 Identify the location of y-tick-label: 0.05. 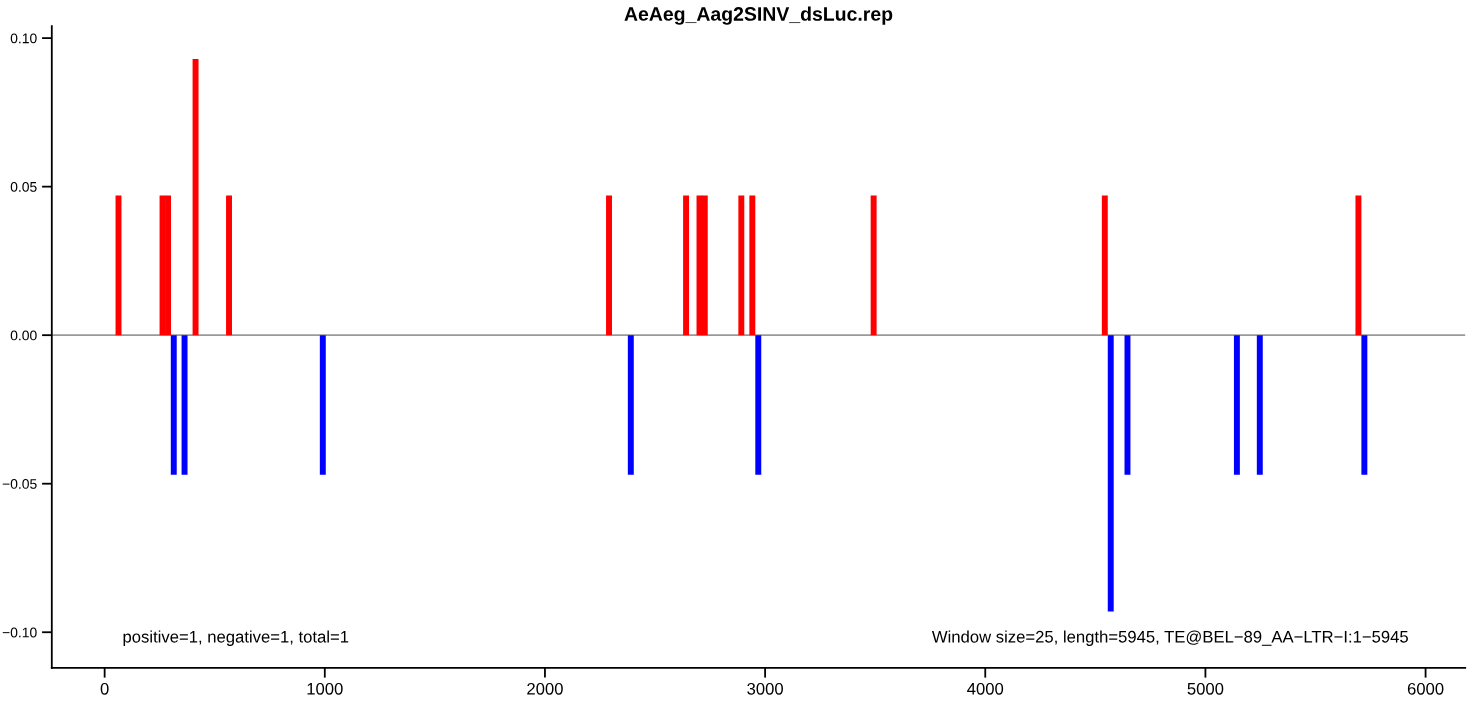
(23, 186).